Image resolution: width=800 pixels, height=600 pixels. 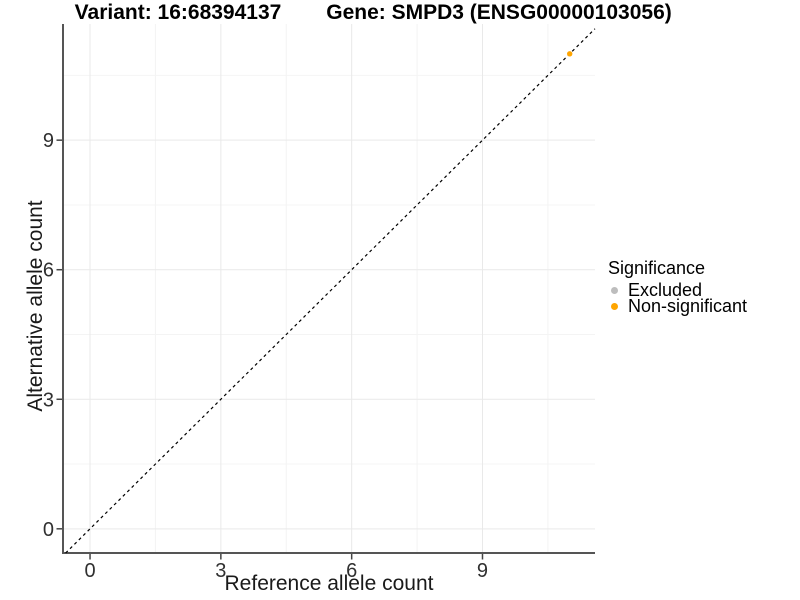 What do you see at coordinates (570, 54) in the screenshot?
I see `data-point` at bounding box center [570, 54].